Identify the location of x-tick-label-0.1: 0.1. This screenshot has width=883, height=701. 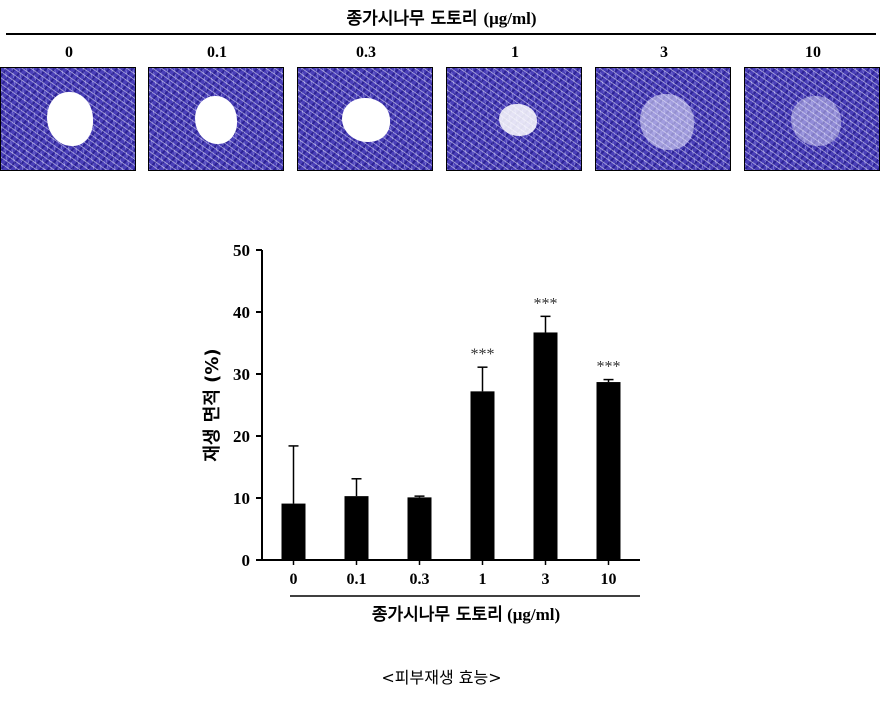
(357, 579).